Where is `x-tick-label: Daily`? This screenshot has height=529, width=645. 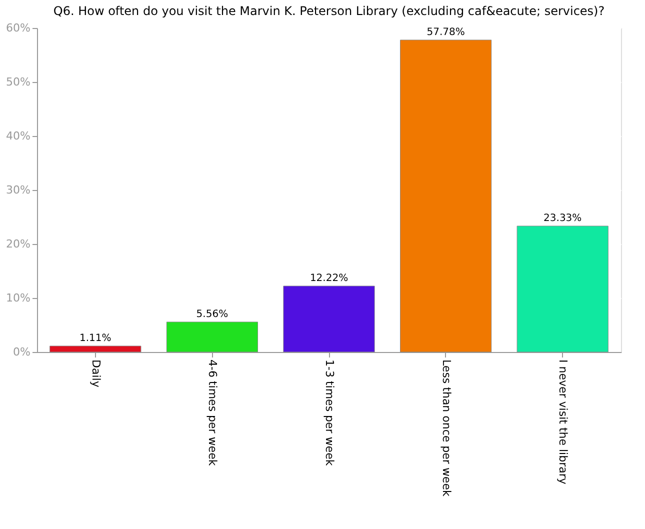
x-tick-label: Daily is located at coordinates (95, 374).